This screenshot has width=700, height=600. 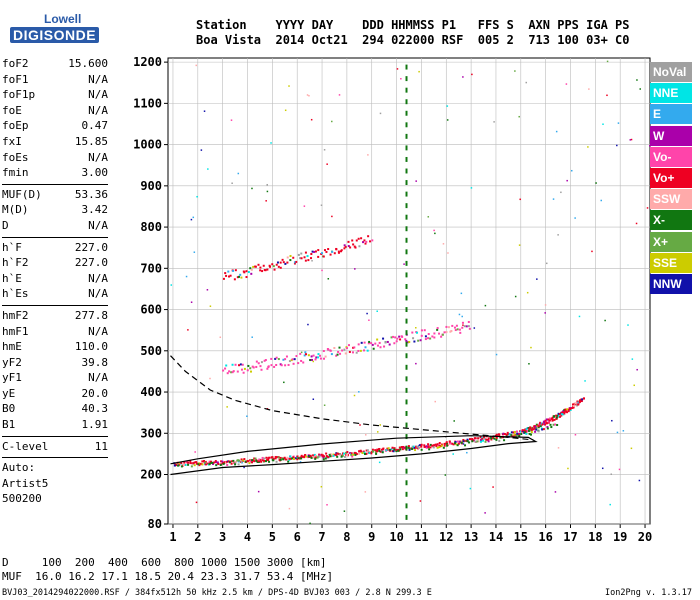 What do you see at coordinates (55, 425) in the screenshot?
I see `param-row: B1 1.91` at bounding box center [55, 425].